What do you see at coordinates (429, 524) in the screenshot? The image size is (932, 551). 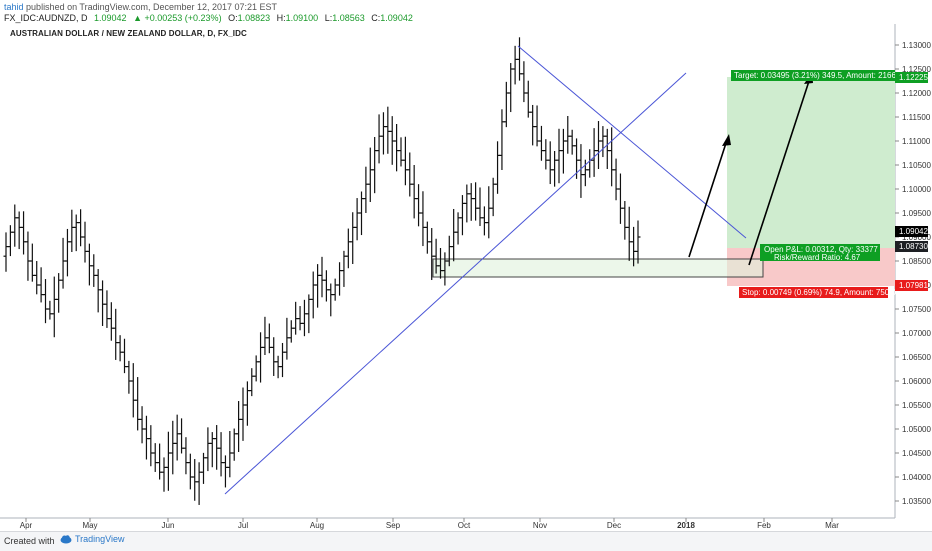 I see `time-axis: Apr May Jun Jul Aug Sep Oct Nov Dec 2018 Feb Mar` at bounding box center [429, 524].